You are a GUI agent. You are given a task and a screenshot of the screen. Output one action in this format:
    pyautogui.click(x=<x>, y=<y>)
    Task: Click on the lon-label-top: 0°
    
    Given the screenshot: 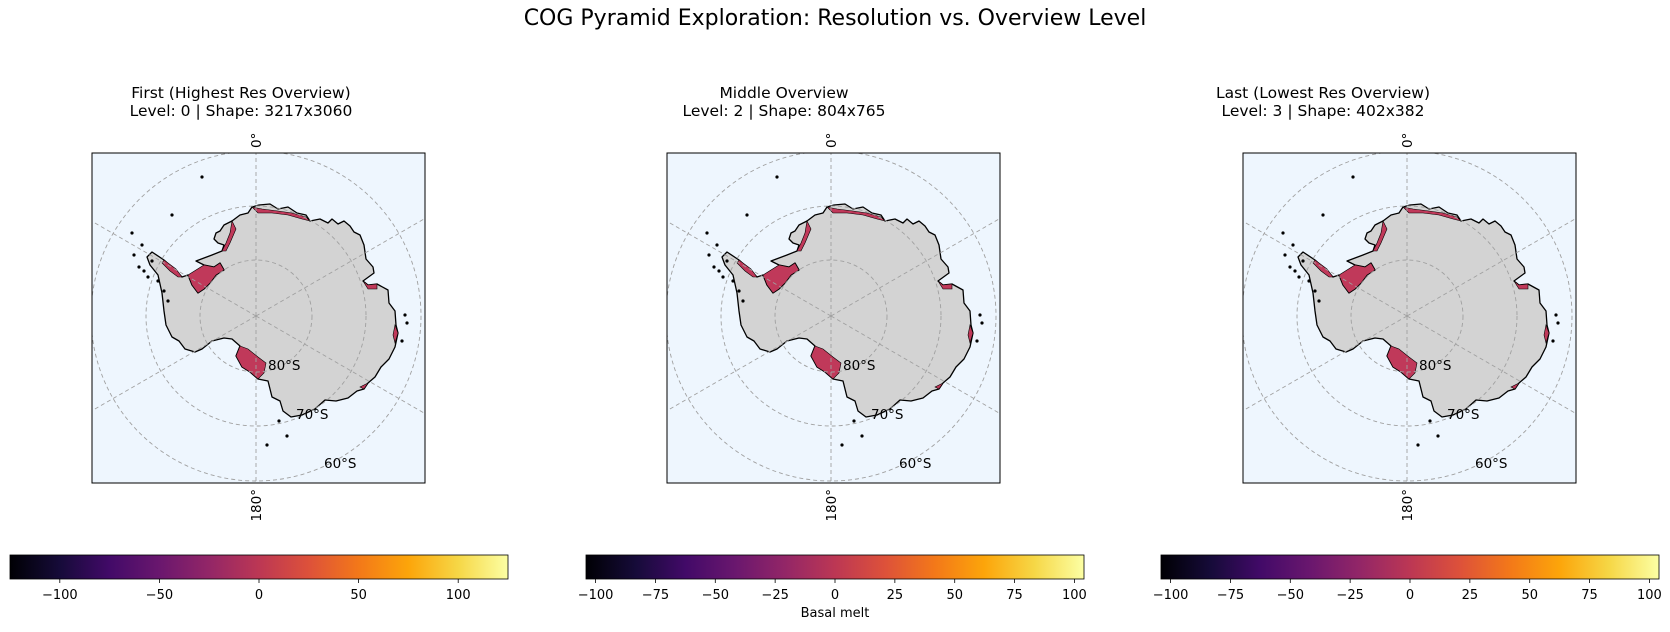 What is the action you would take?
    pyautogui.click(x=832, y=140)
    